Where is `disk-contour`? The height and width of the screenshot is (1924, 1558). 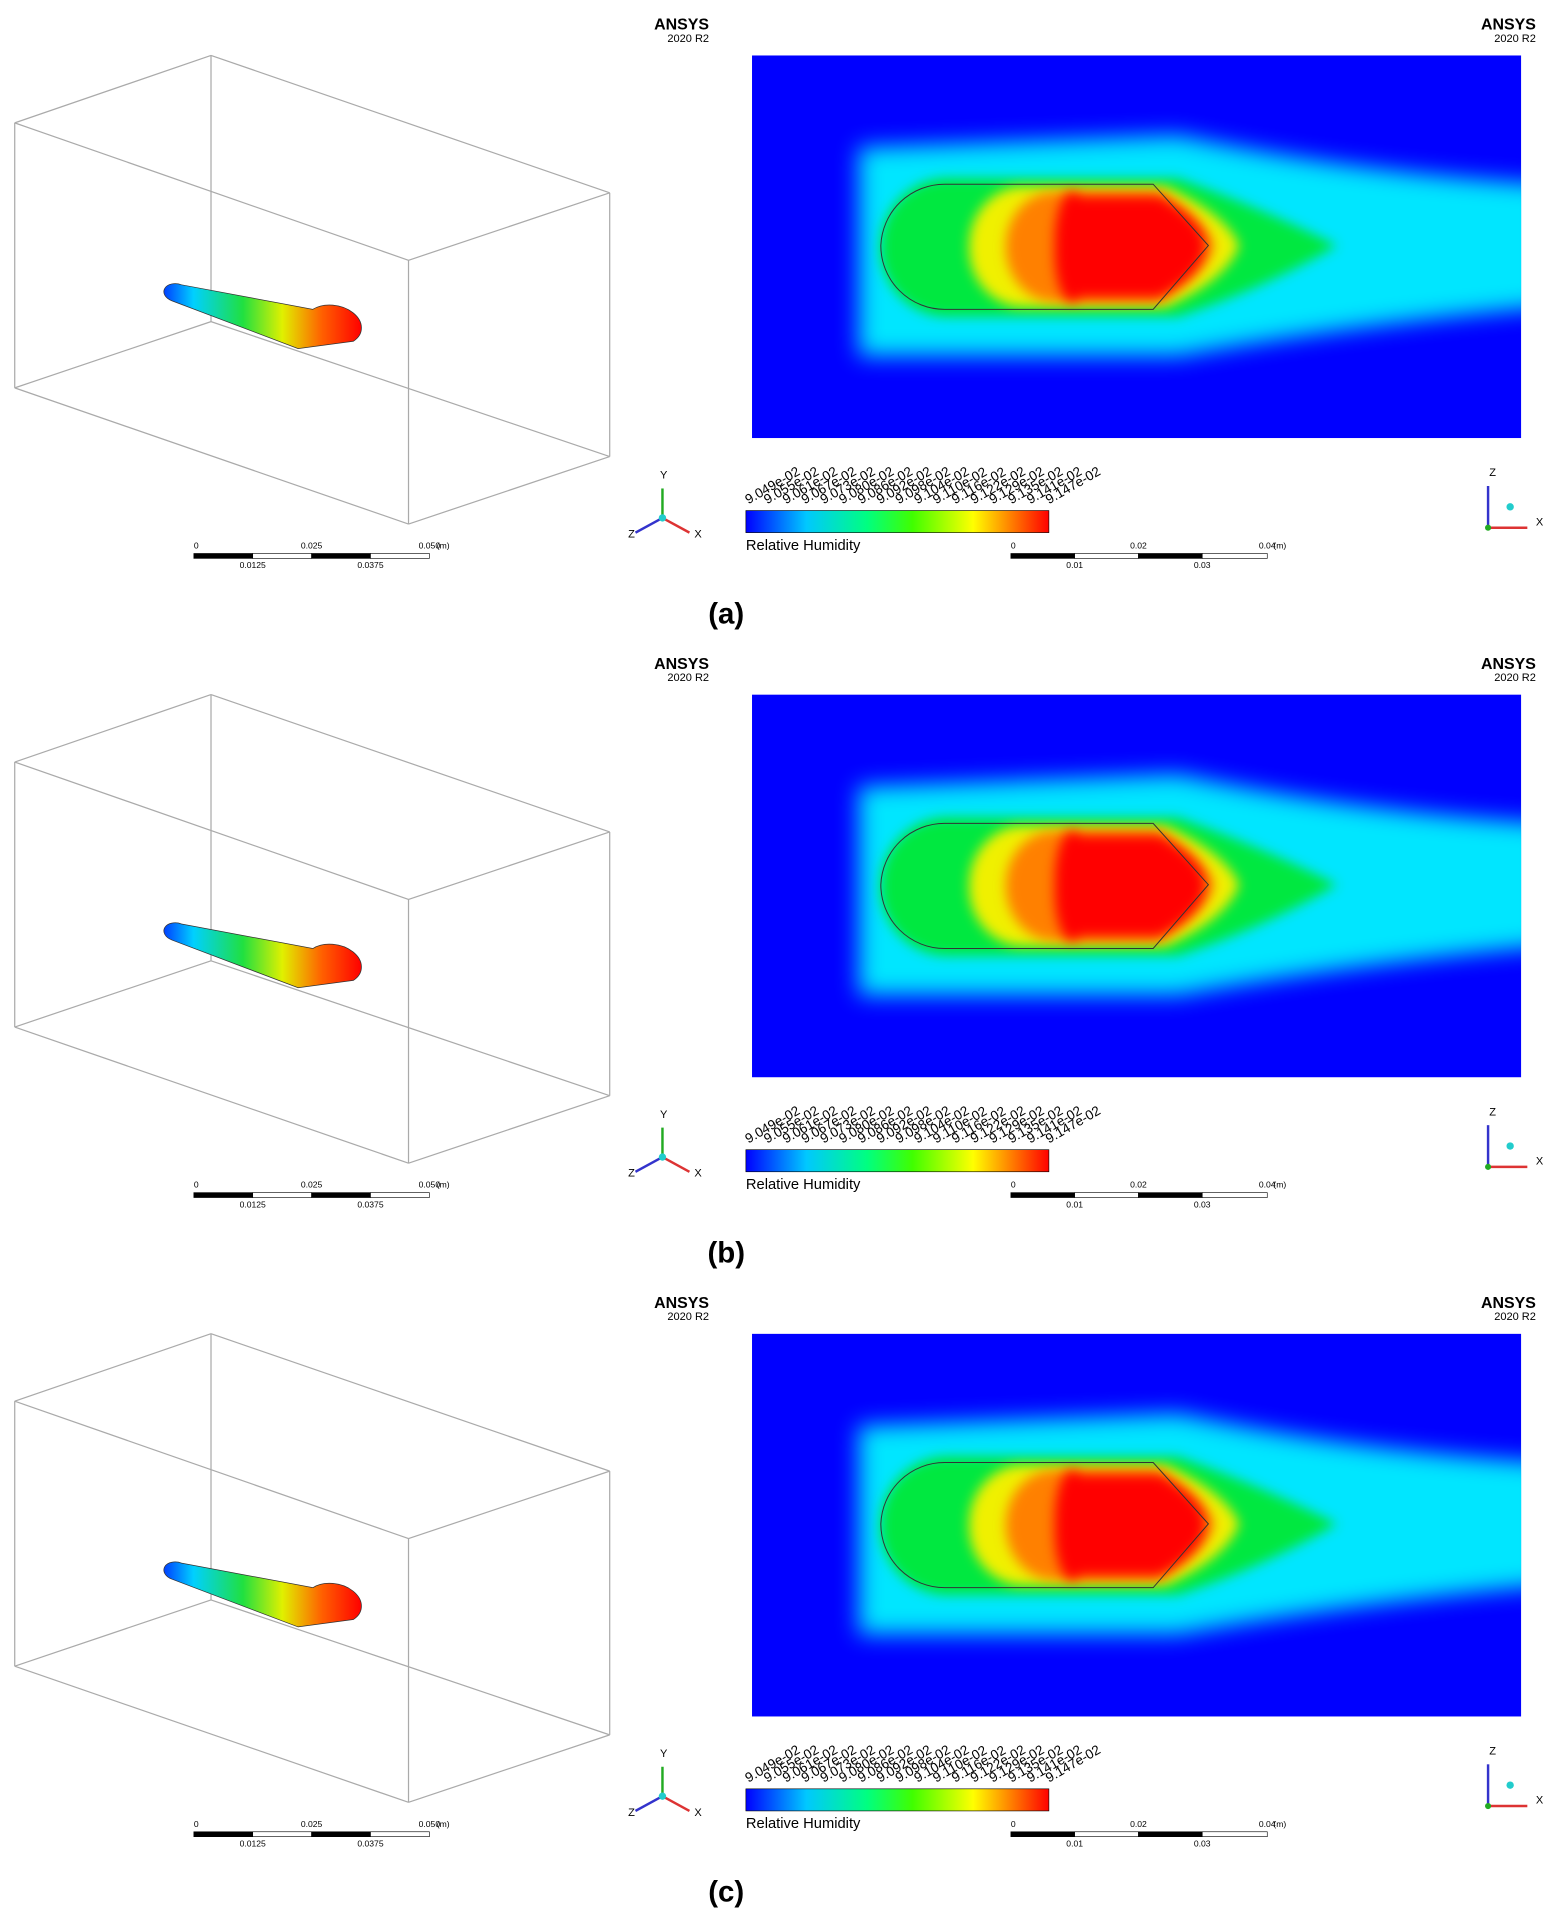
disk-contour is located at coordinates (262, 955).